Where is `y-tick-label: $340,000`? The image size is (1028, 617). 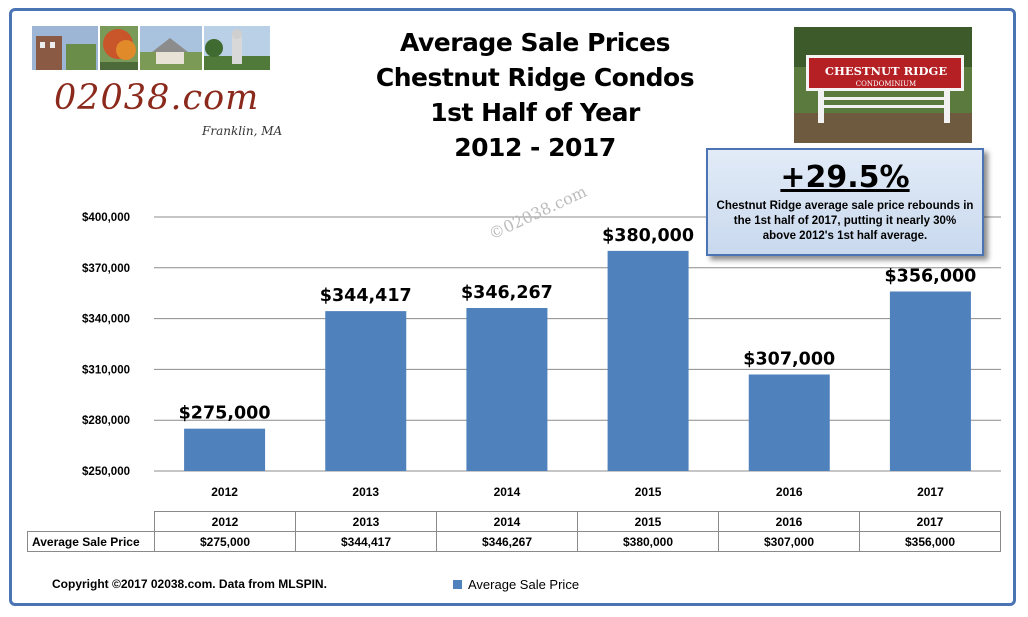
y-tick-label: $340,000 is located at coordinates (106, 320).